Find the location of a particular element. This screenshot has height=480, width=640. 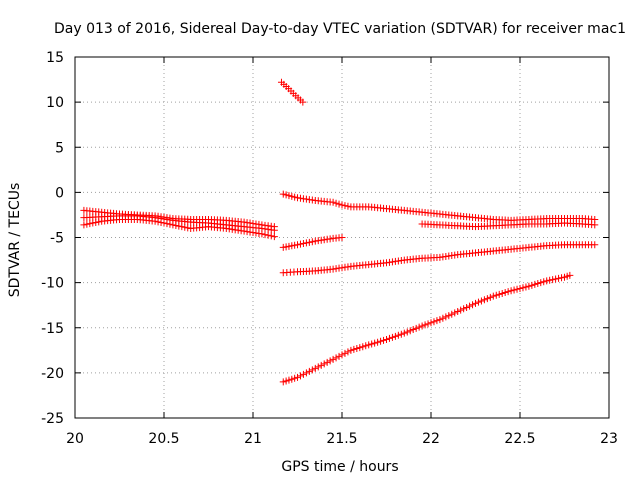

y-tick-label: -25 is located at coordinates (52, 419).